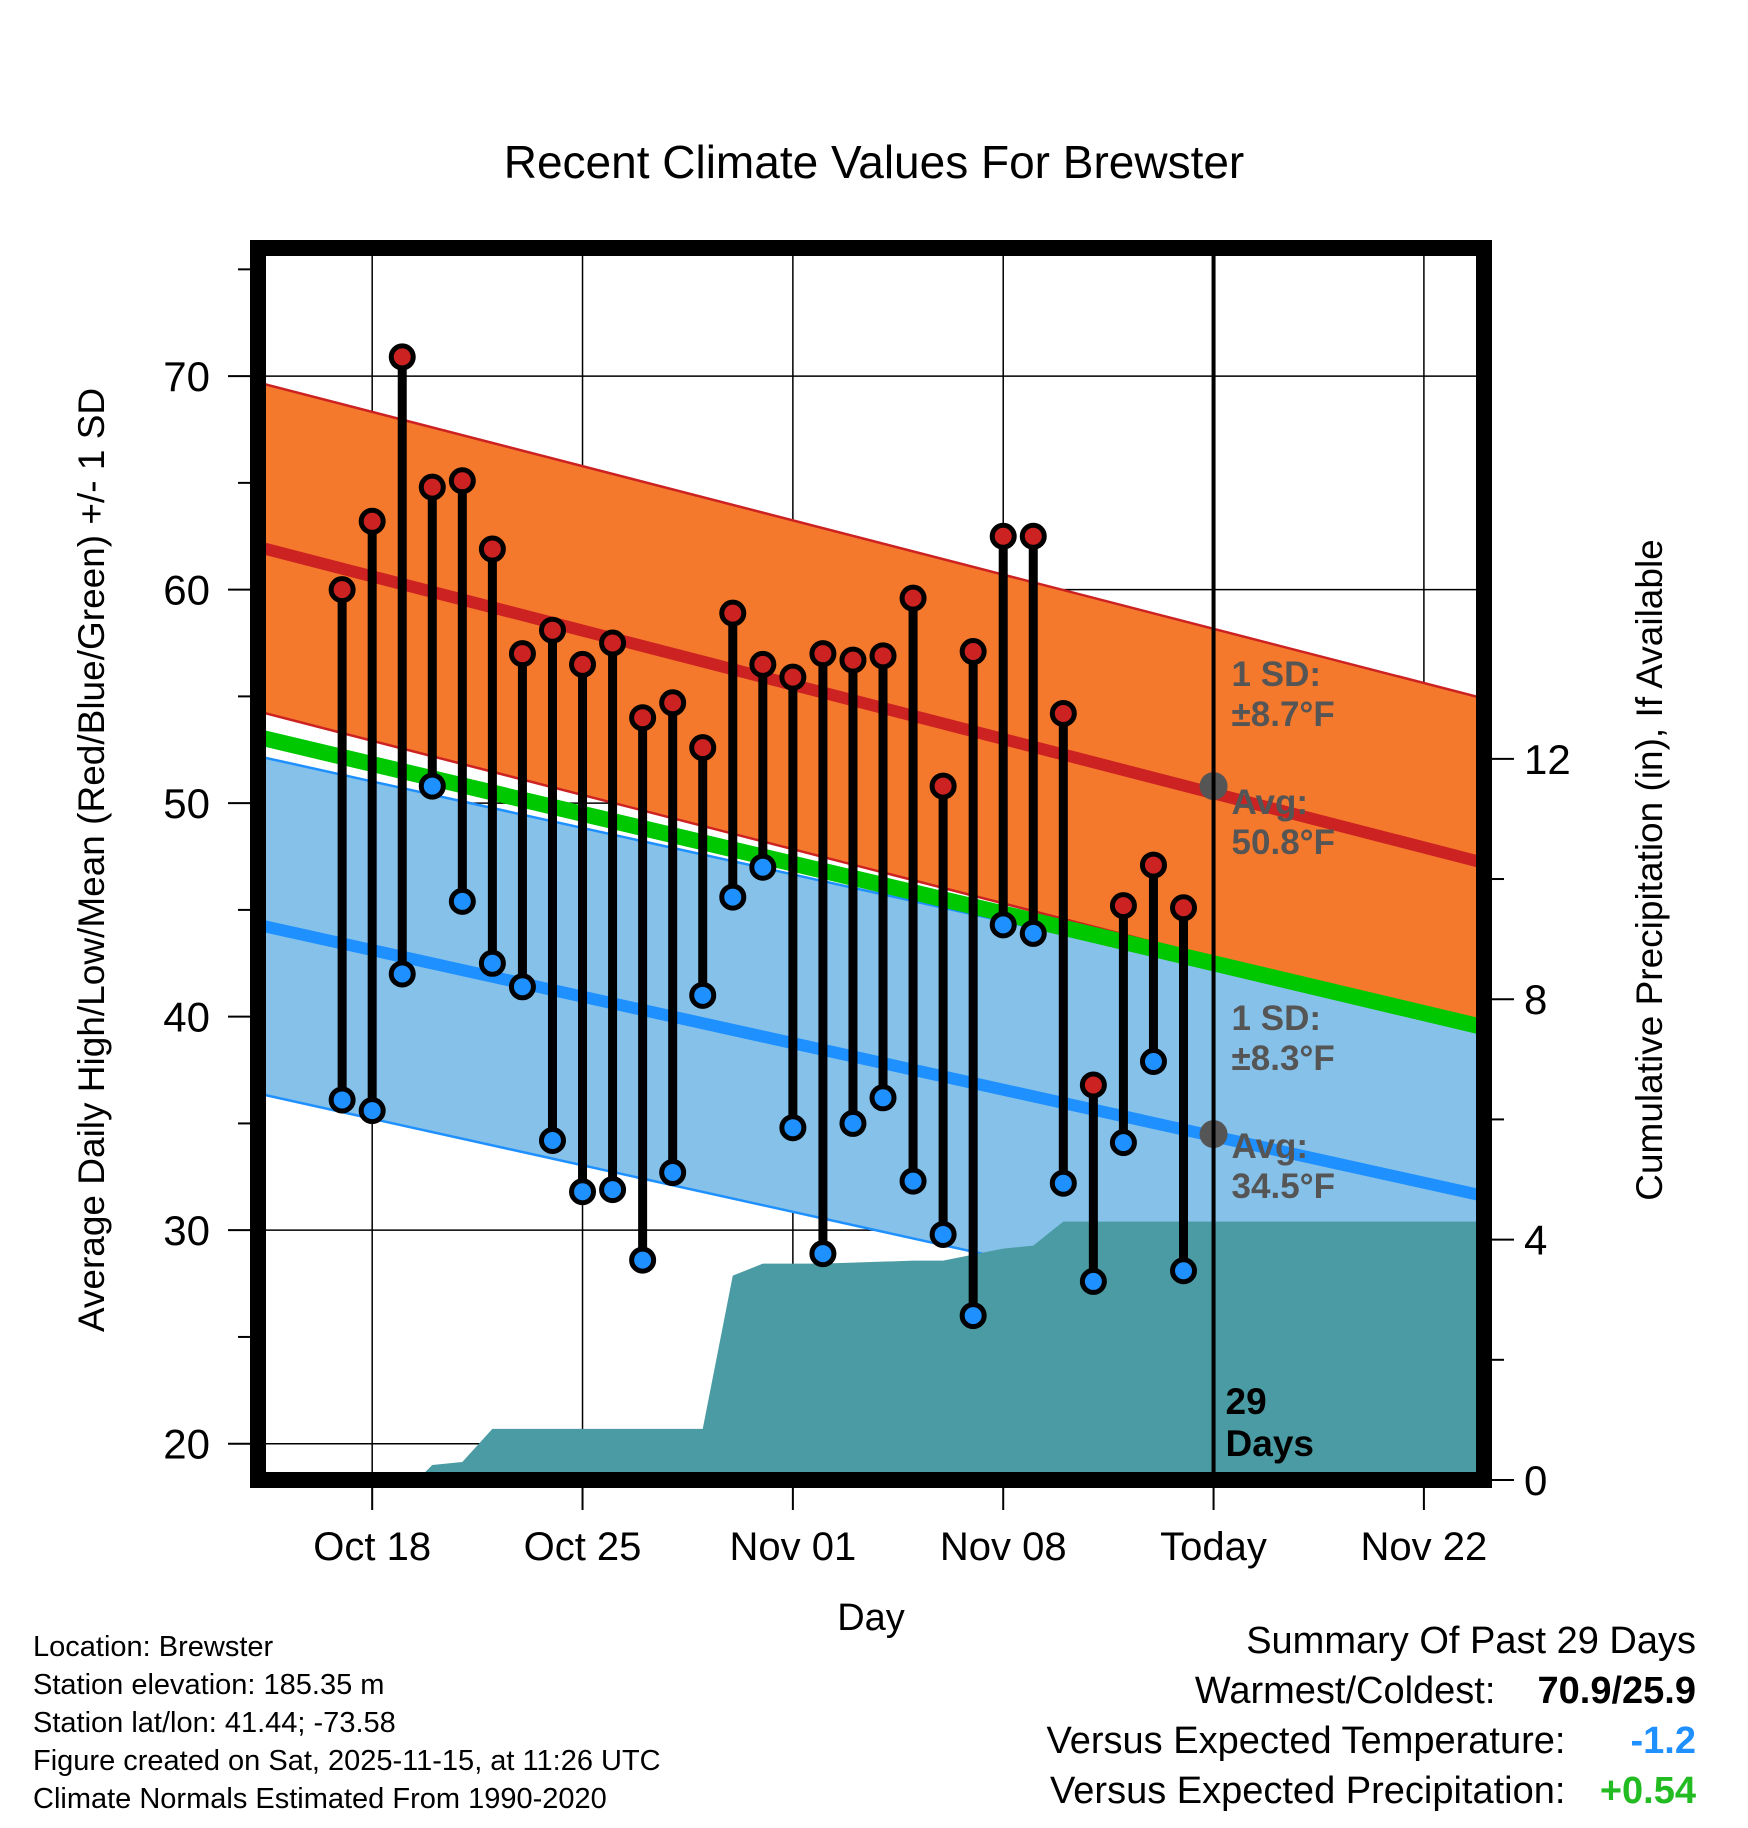 This screenshot has height=1828, width=1748. Describe the element at coordinates (186, 1017) in the screenshot. I see `y-tick-label: 40` at that location.